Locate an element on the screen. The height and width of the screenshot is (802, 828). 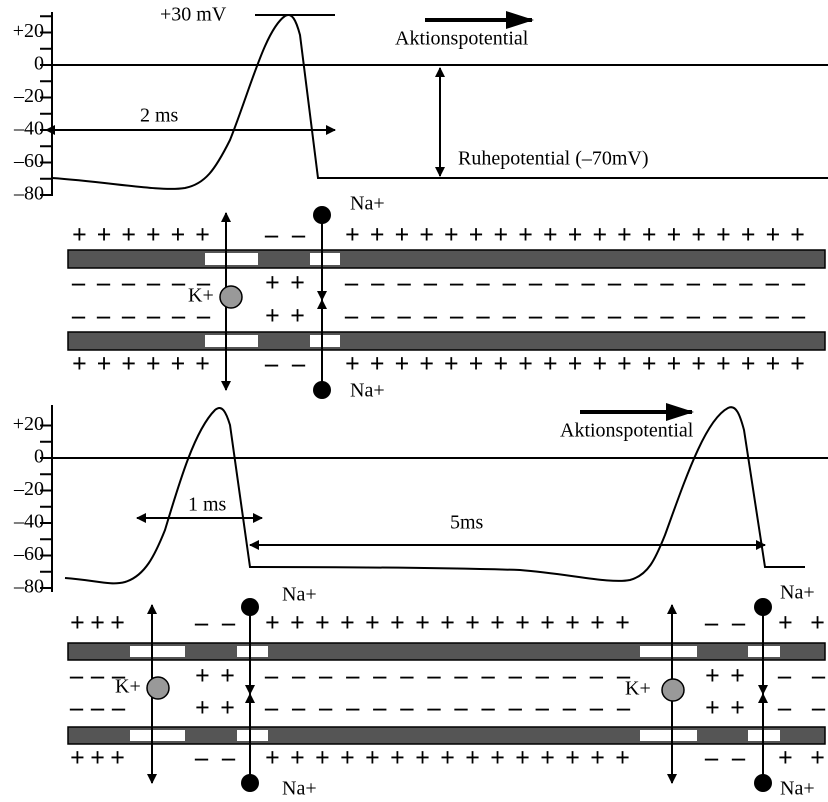
rest-label: Ruhepotential (–70mV) is located at coordinates (553, 159).